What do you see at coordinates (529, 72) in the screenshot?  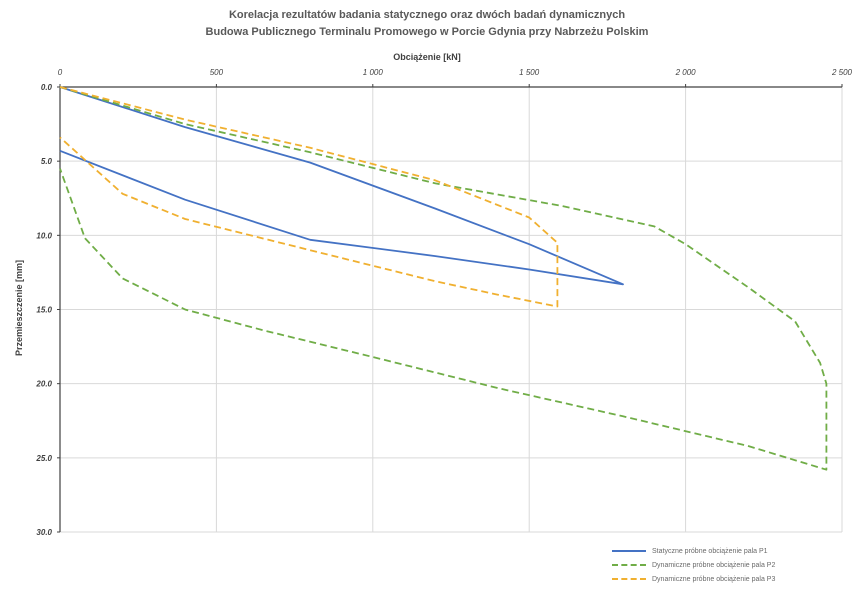 I see `x-tick-label: 1 500` at bounding box center [529, 72].